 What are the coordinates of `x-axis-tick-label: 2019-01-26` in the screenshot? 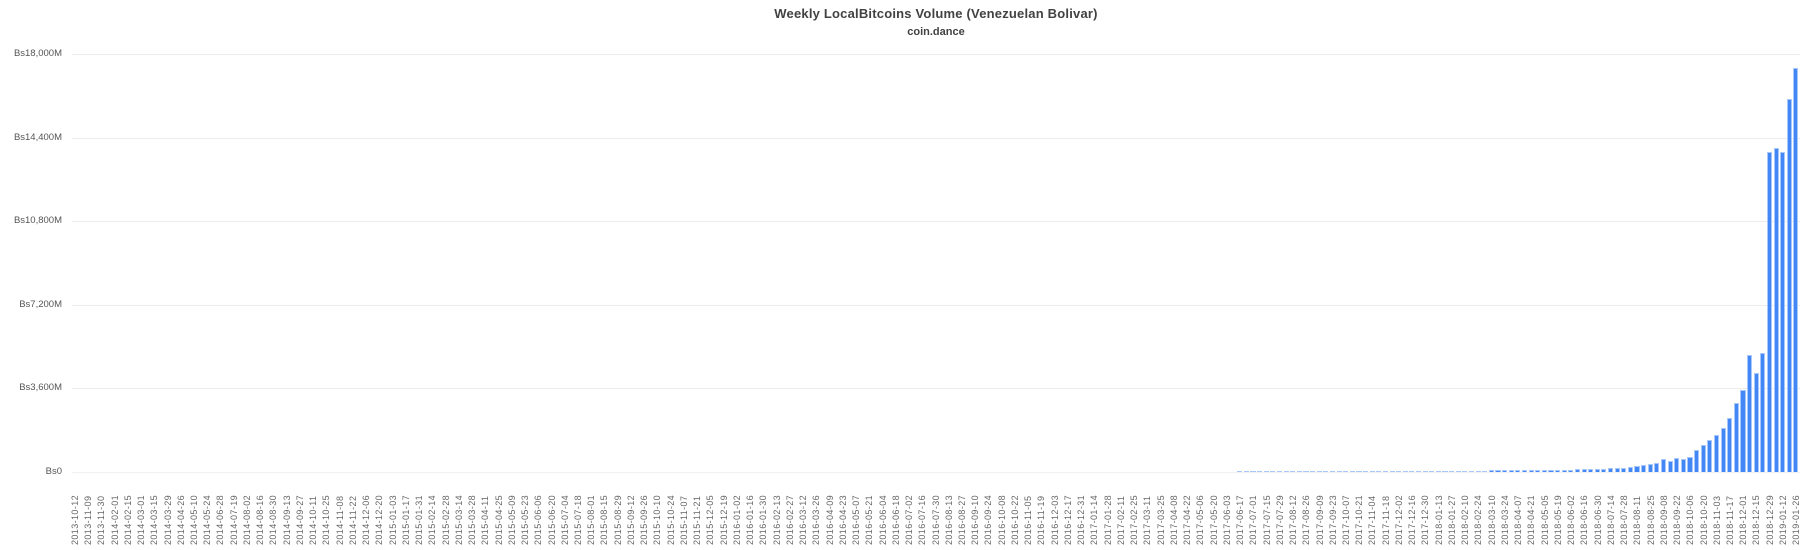 It's located at (1796, 519).